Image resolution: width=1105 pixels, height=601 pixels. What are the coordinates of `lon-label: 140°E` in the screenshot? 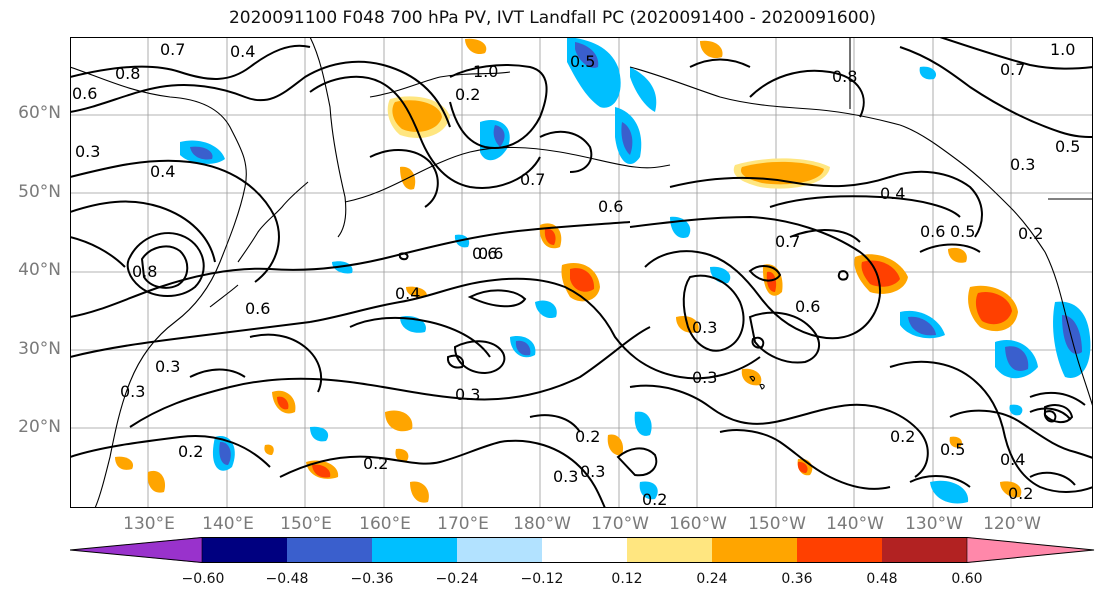 It's located at (228, 524).